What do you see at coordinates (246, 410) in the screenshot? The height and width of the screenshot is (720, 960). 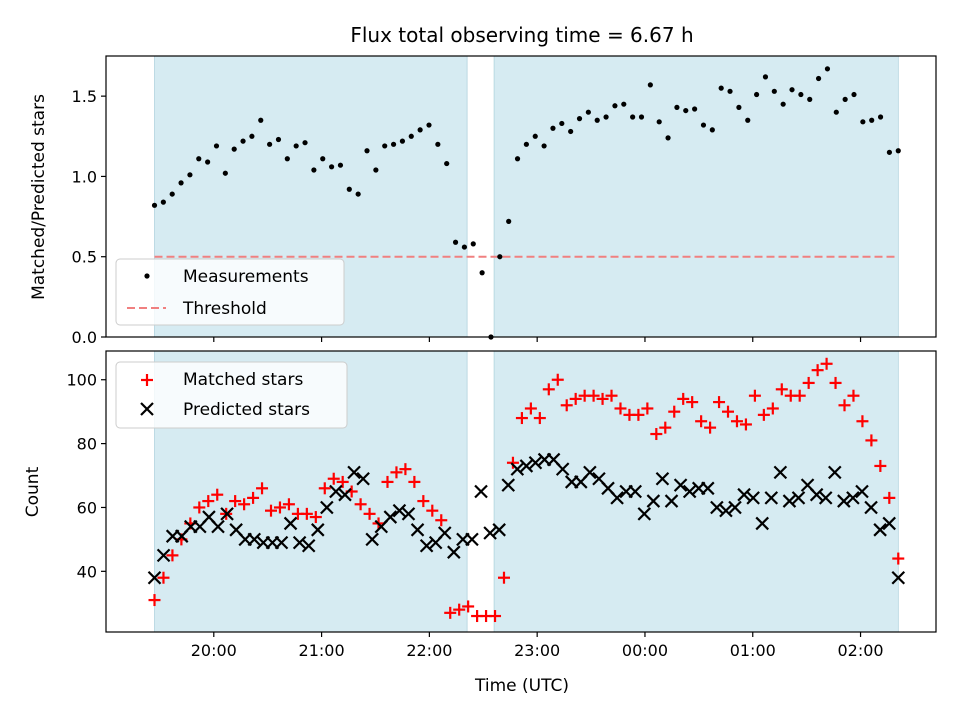 I see `legend-predicted-label: Predicted stars` at bounding box center [246, 410].